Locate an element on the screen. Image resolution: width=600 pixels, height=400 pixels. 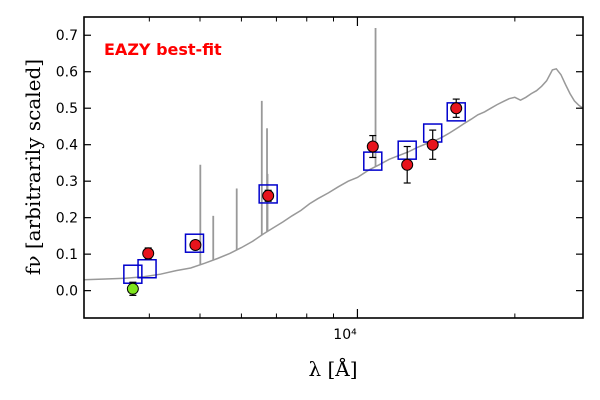
y-tick-label: 0.7 is located at coordinates (67, 36).